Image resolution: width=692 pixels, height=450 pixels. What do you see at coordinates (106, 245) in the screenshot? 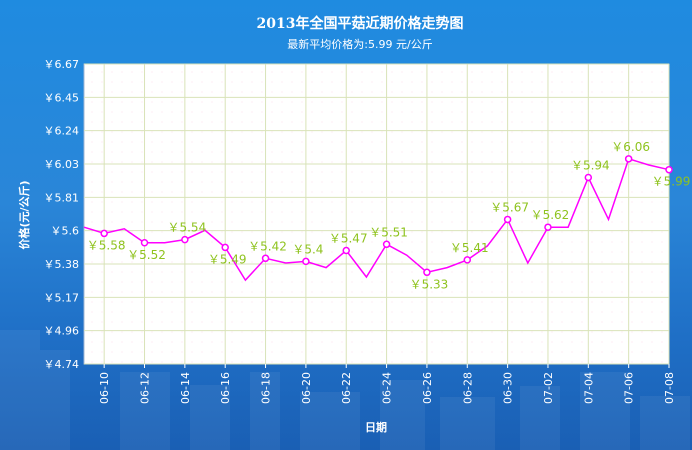
I see `data-label: ￥5.58` at bounding box center [106, 245].